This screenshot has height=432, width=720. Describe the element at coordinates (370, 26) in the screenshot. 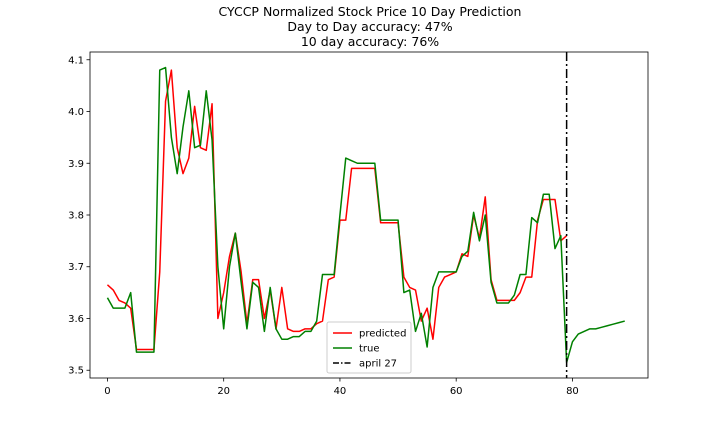

I see `title-line-2: Day to Day accuracy: 47%` at that location.